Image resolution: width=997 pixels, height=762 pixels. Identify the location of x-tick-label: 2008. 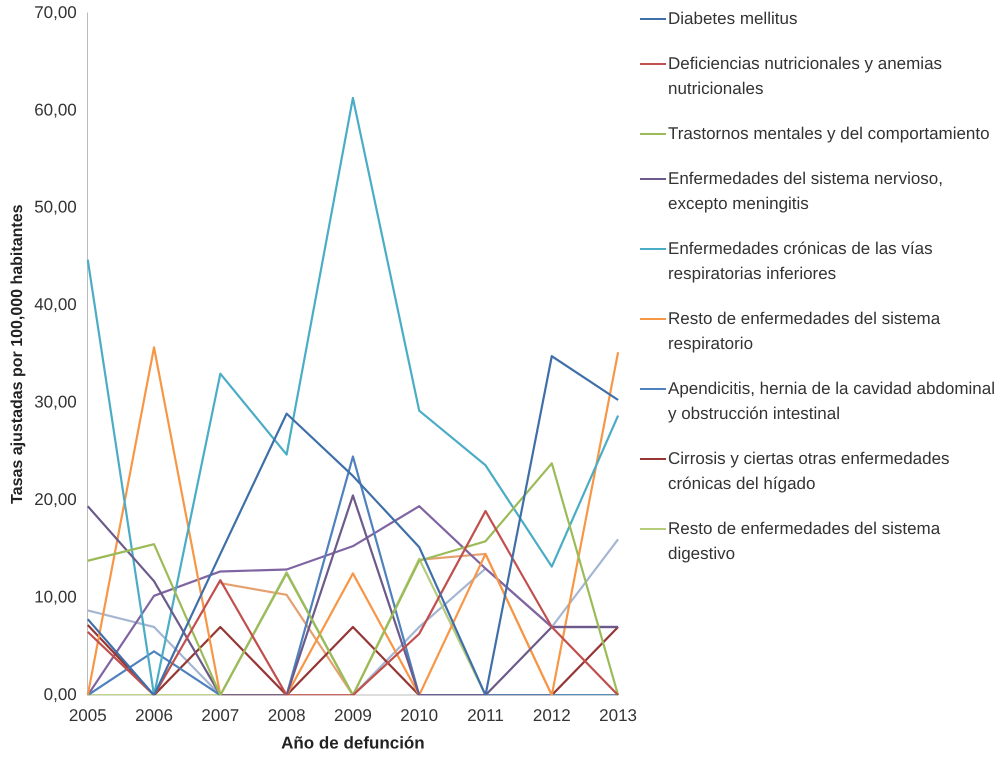
(287, 716).